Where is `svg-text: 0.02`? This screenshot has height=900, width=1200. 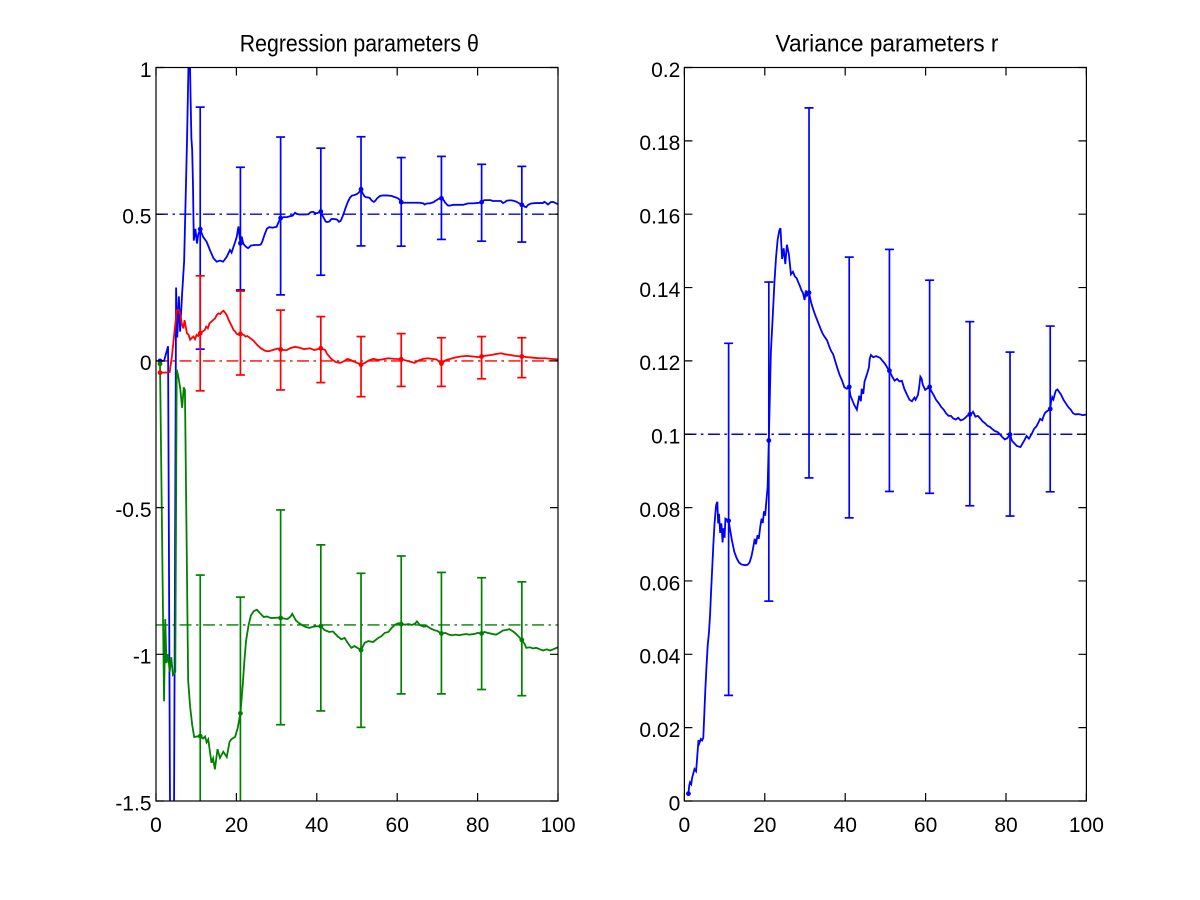 svg-text: 0.02 is located at coordinates (659, 730).